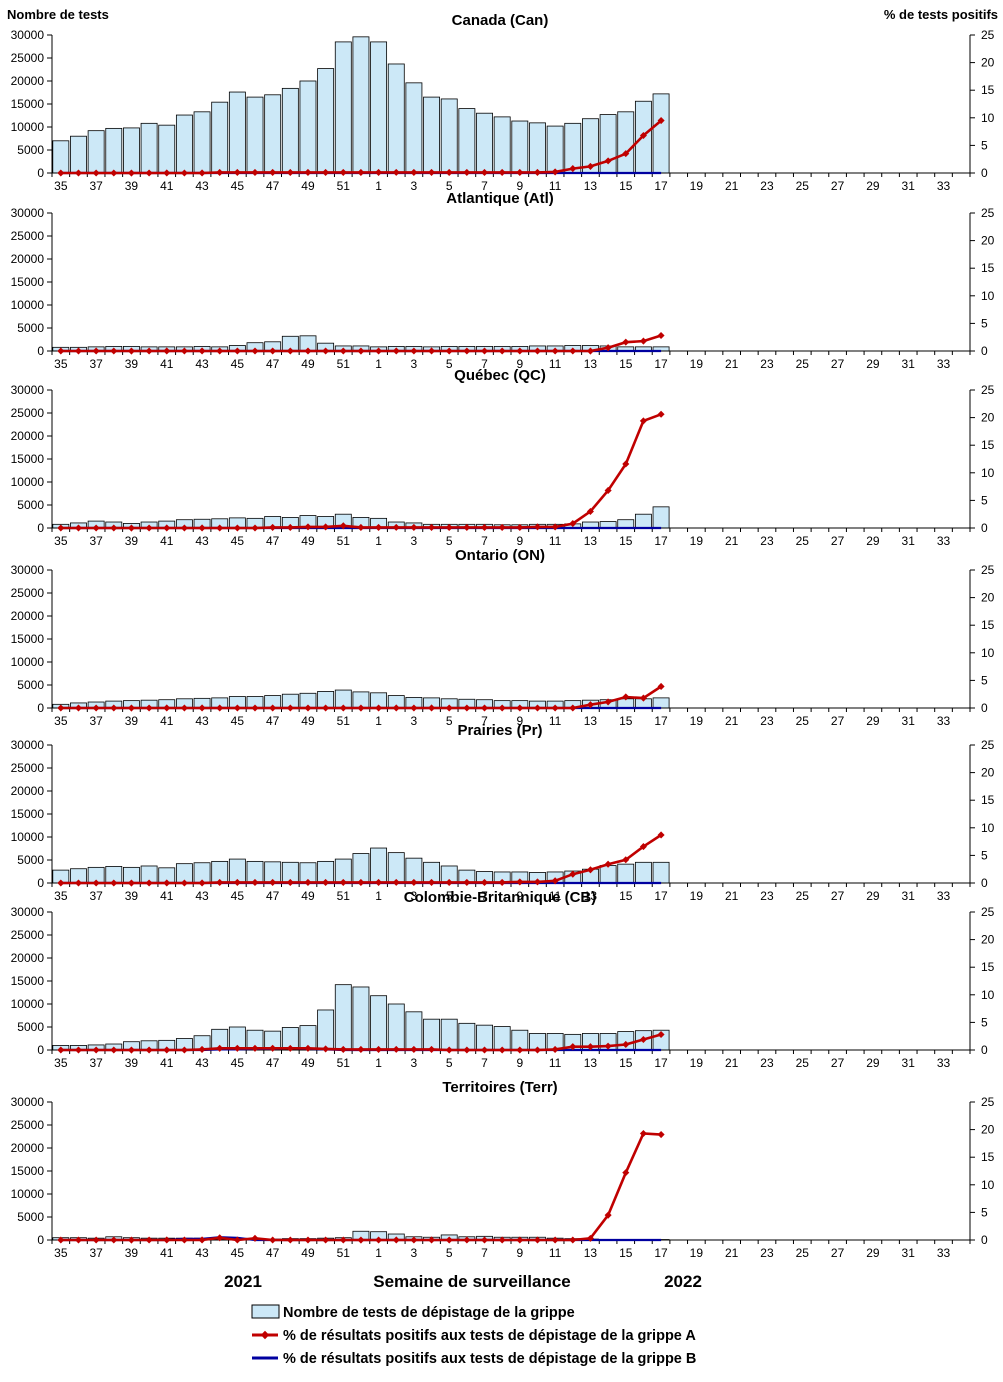  Describe the element at coordinates (265, 1311) in the screenshot. I see `legend-swatch-tests` at that location.